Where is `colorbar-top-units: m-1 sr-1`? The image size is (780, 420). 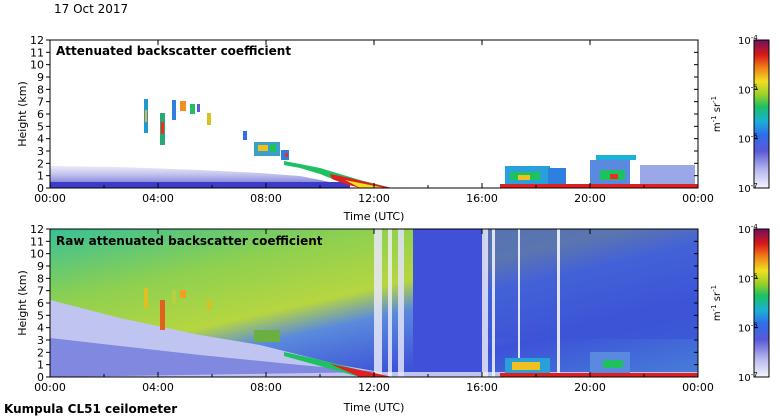
colorbar-top-units: m-1 sr-1 is located at coordinates (716, 114).